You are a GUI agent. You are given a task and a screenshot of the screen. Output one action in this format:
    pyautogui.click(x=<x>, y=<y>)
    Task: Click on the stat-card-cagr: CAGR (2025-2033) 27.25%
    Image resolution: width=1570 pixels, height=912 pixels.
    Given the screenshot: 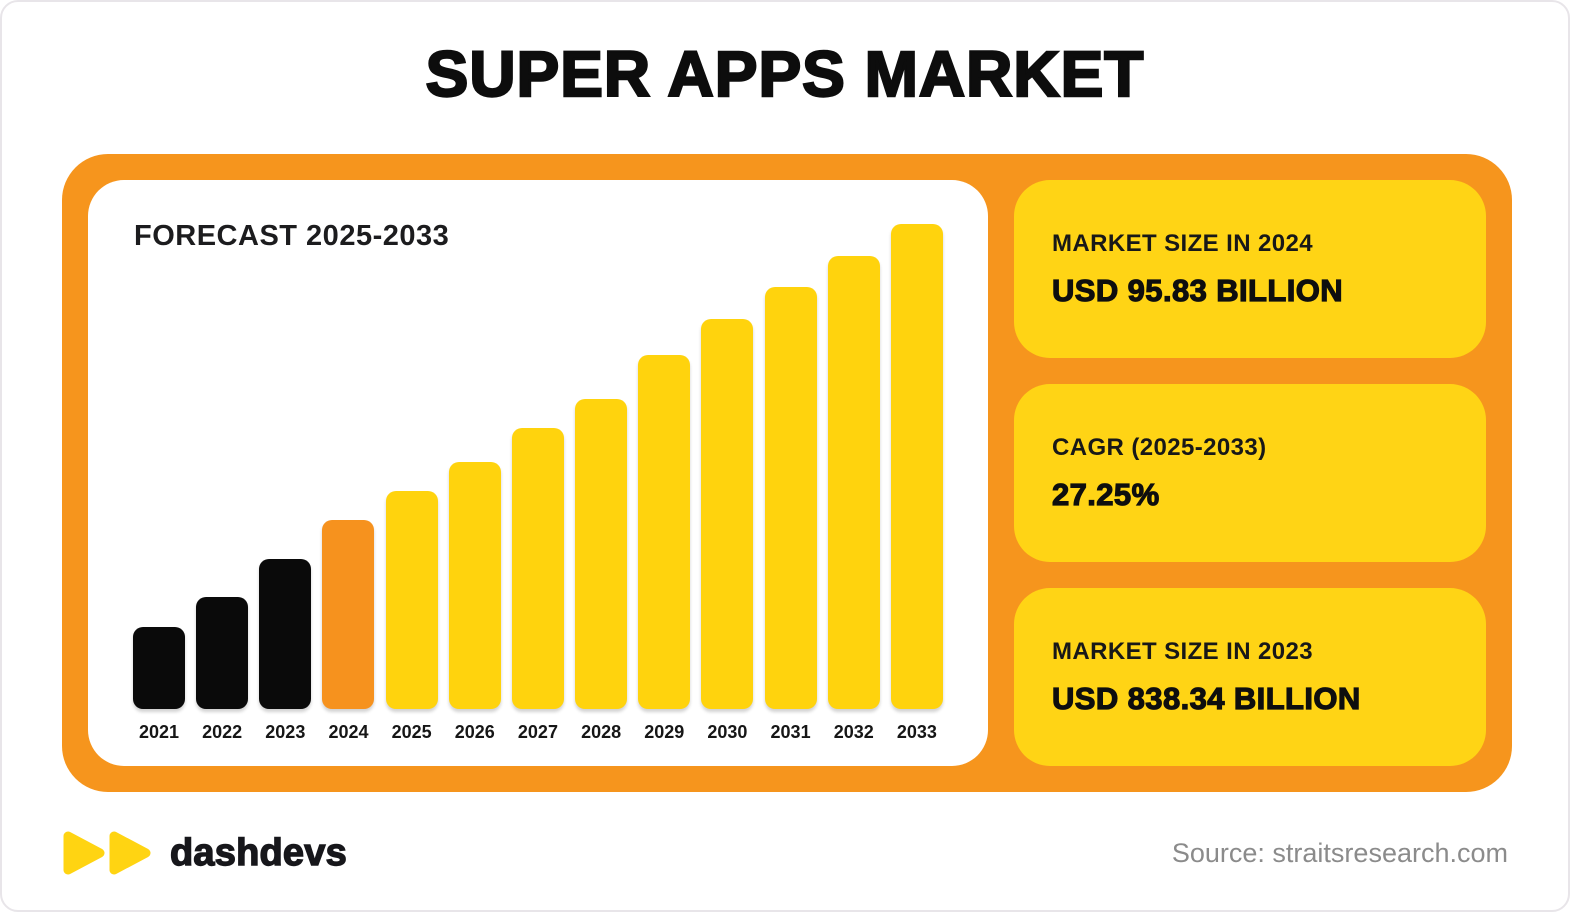 What is the action you would take?
    pyautogui.click(x=1250, y=473)
    